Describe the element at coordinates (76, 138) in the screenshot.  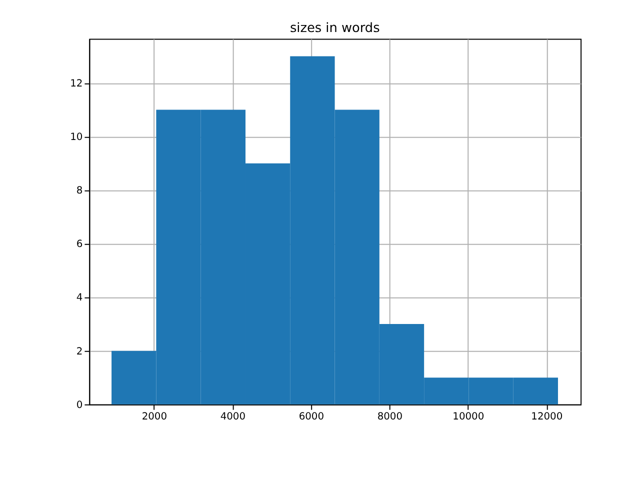
I see `y-tick-label: 10` at that location.